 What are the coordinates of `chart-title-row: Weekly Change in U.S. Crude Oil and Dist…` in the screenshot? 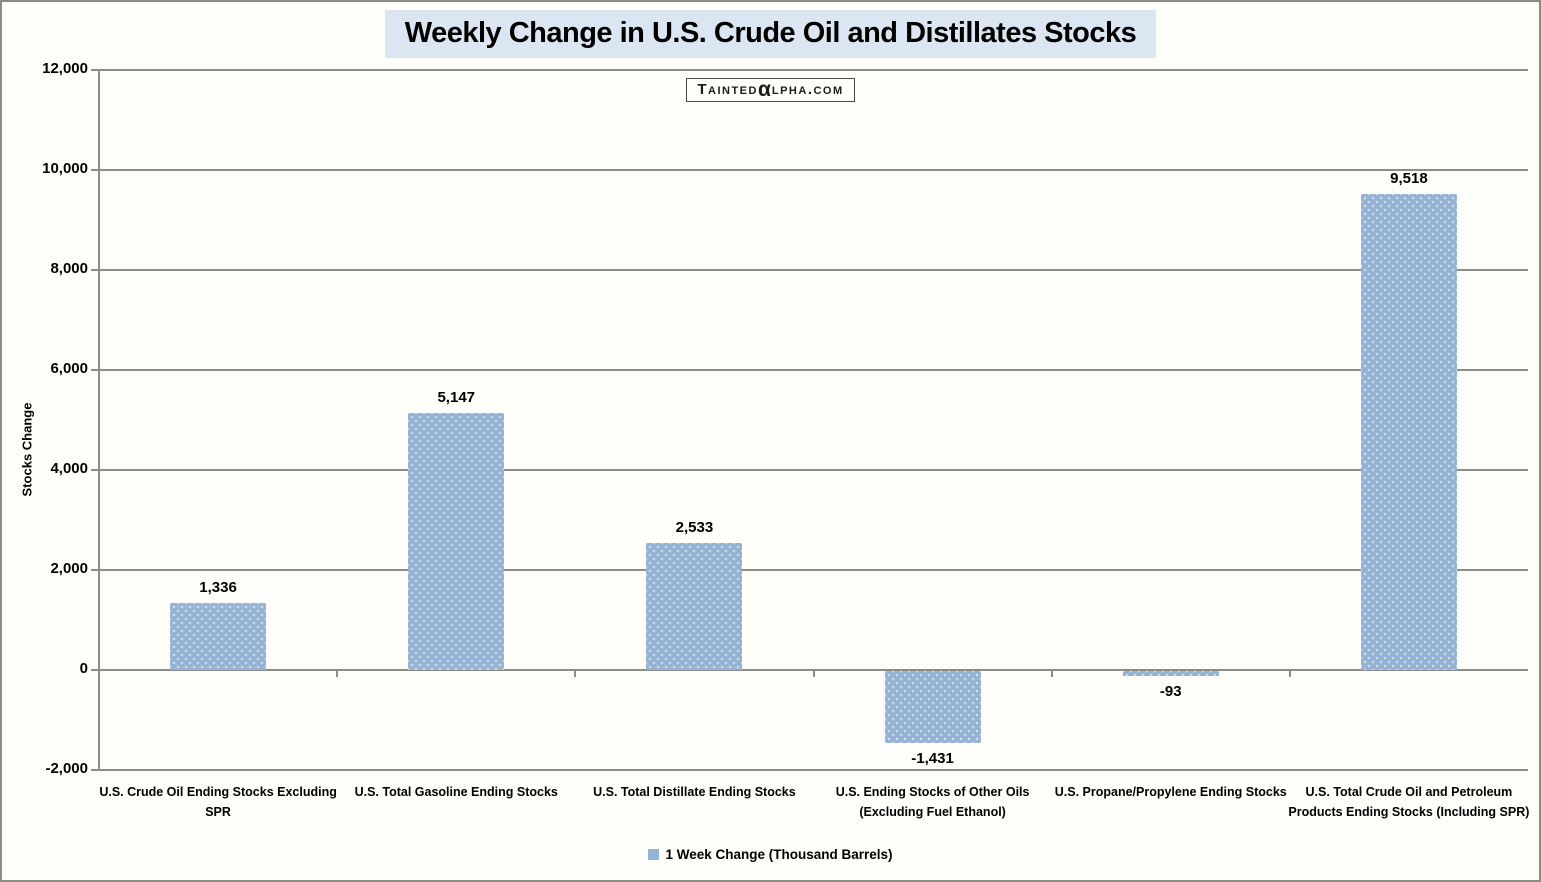 It's located at (770, 34).